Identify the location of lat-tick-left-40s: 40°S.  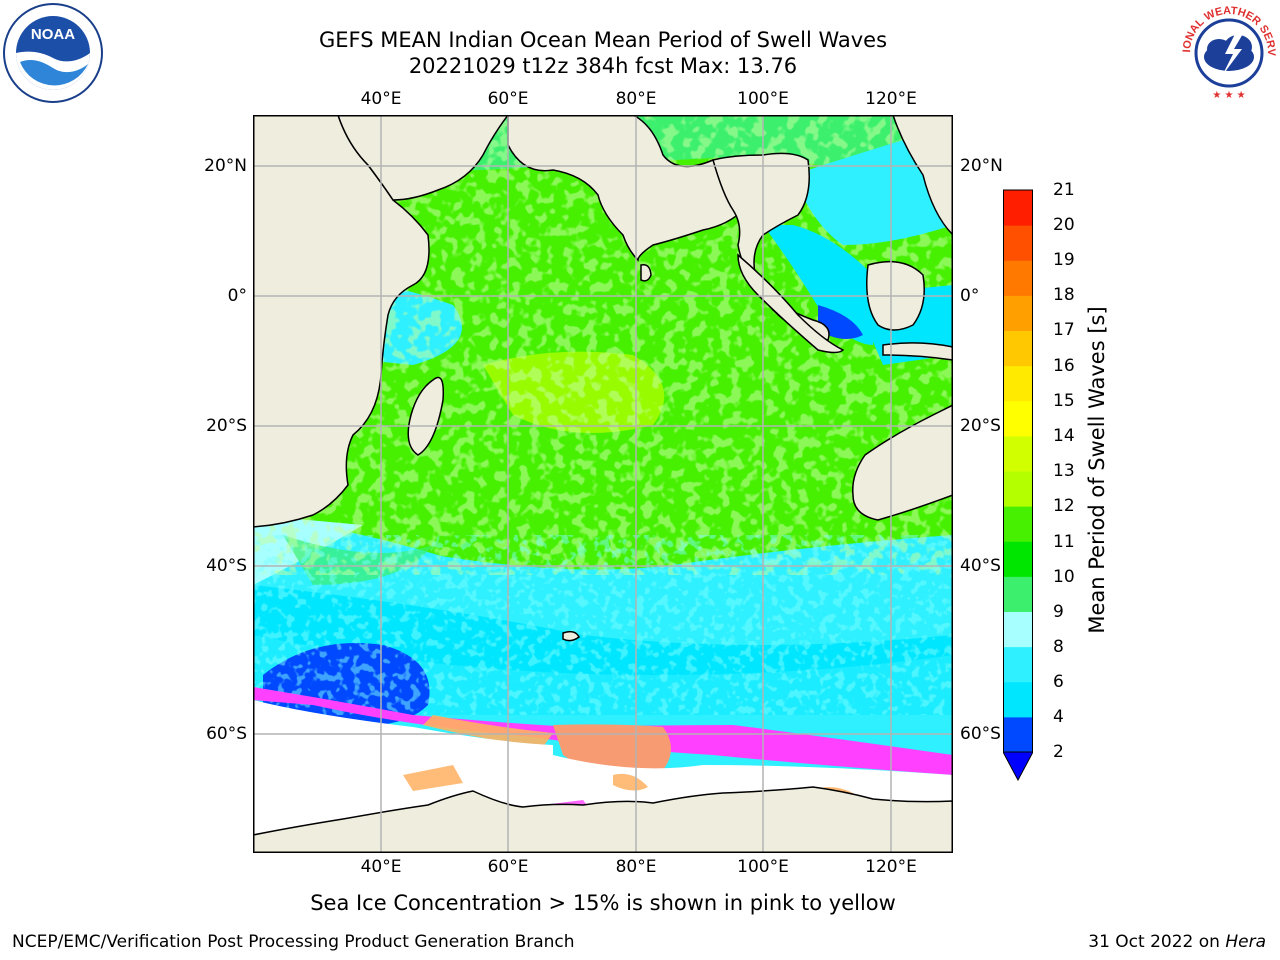
(226, 566).